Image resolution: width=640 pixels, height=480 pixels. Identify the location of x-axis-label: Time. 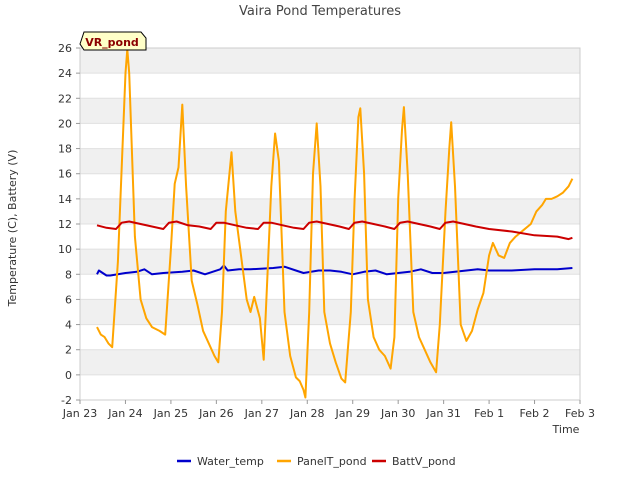
(566, 429).